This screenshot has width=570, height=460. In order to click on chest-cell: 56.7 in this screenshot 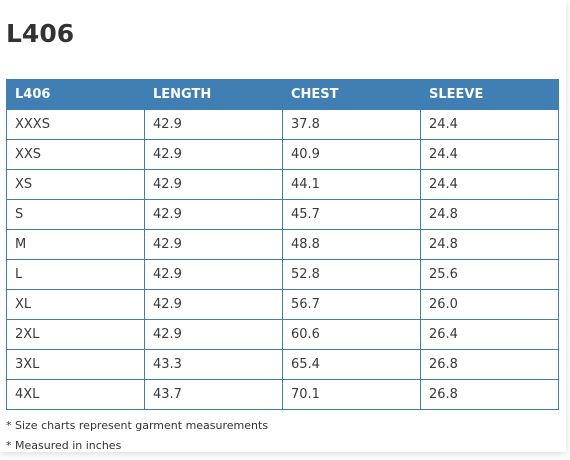, I will do `click(351, 304)`.